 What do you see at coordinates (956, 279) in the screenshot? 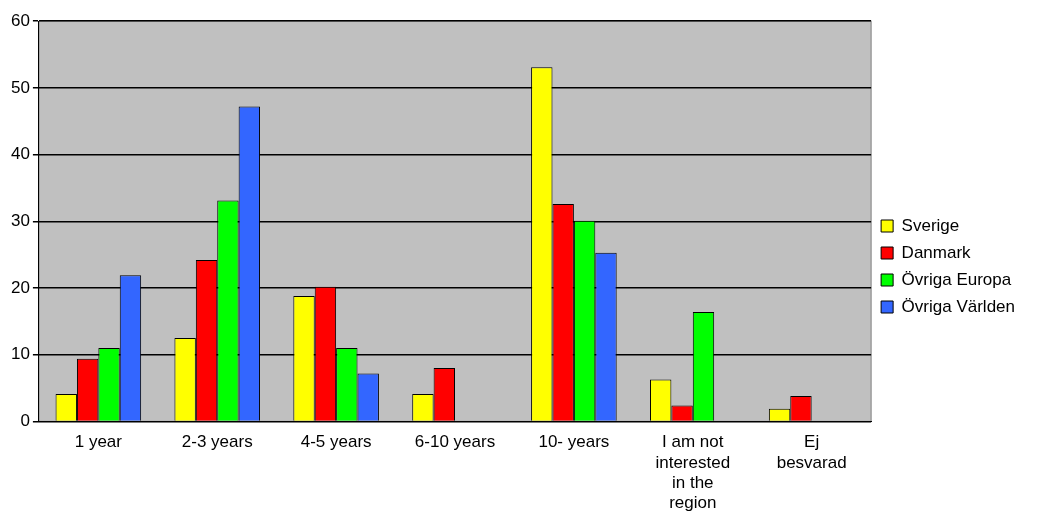
I see `legend-label: Övriga Europa` at bounding box center [956, 279].